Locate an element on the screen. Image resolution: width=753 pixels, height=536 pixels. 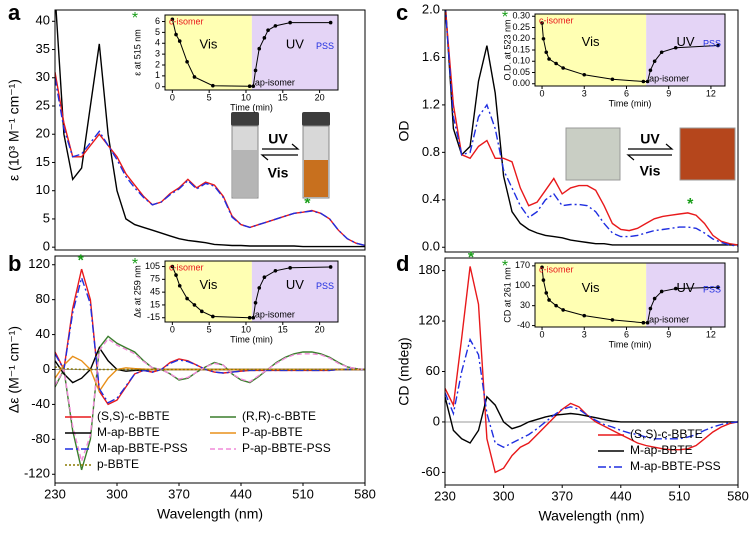
y-tick-label: 3 is located at coordinates (157, 54).